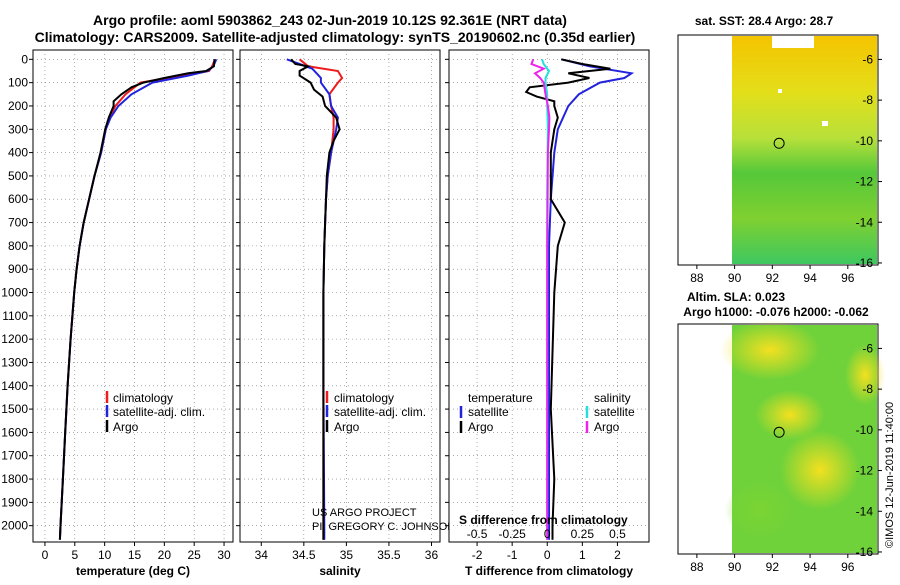 The height and width of the screenshot is (585, 900). Describe the element at coordinates (224, 555) in the screenshot. I see `x-tick-label: 30` at that location.